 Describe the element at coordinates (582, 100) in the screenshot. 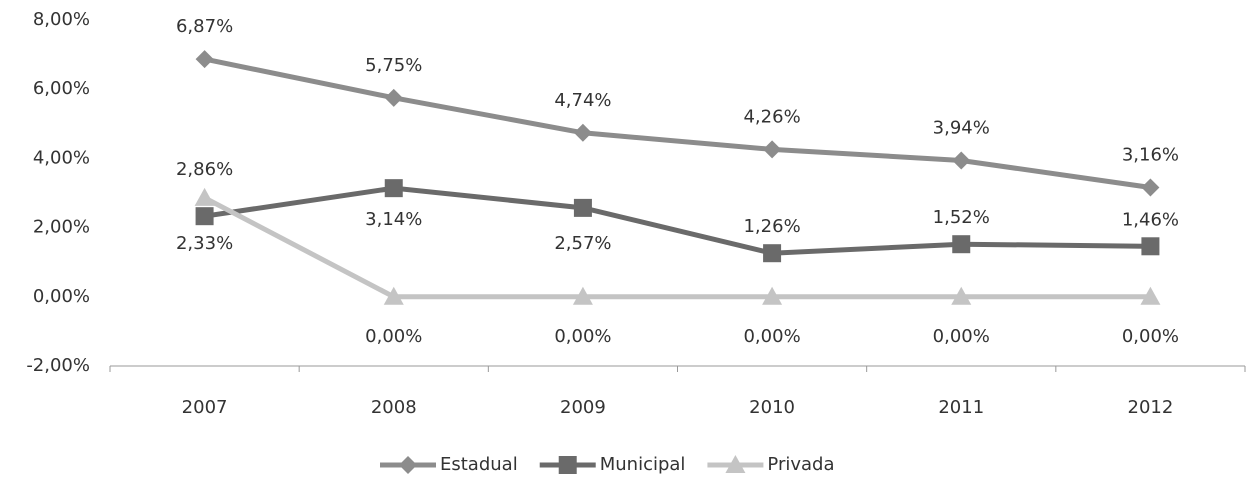

I see `data-label: 4,74%` at that location.